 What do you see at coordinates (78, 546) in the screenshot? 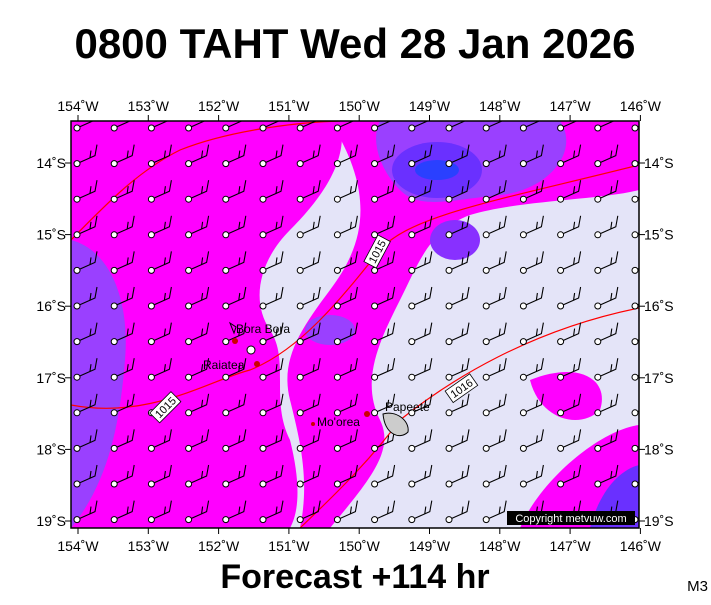
I see `longitude-label: 154˚W` at bounding box center [78, 546].